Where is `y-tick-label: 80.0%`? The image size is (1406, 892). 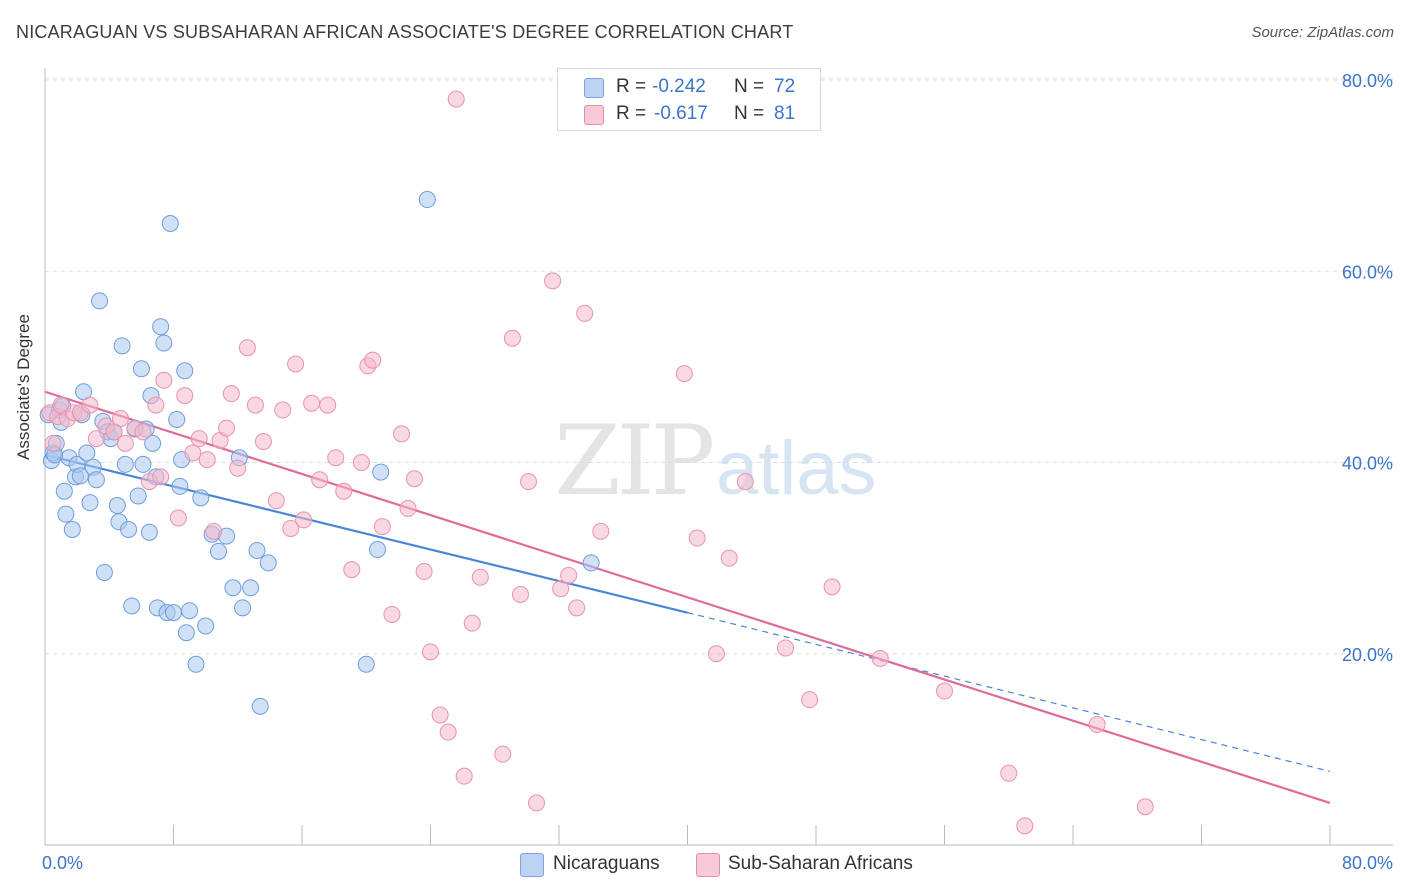
y-tick-label: 80.0% is located at coordinates (1367, 81).